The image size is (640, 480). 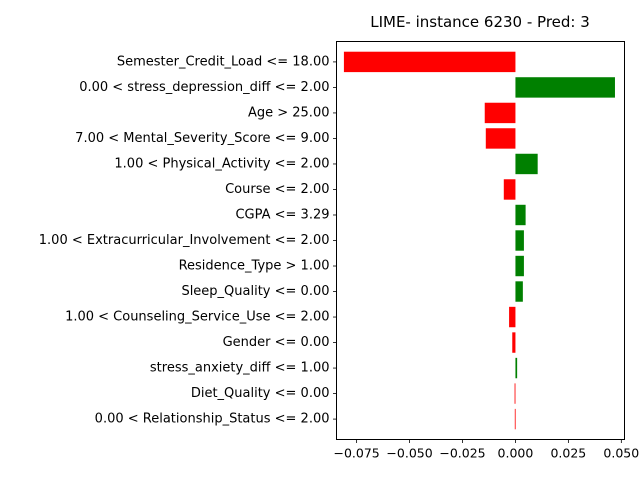 What do you see at coordinates (197, 317) in the screenshot?
I see `category-label: 1.00 < Counseling_Service_Use <= 2.00` at bounding box center [197, 317].